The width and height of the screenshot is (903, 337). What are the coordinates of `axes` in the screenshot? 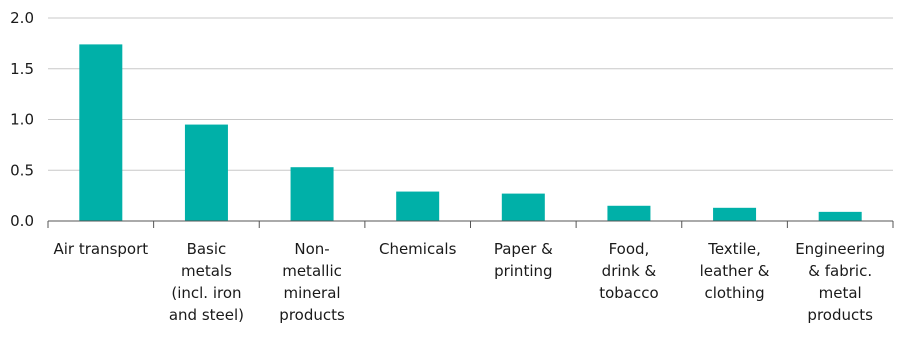 It's located at (470, 224).